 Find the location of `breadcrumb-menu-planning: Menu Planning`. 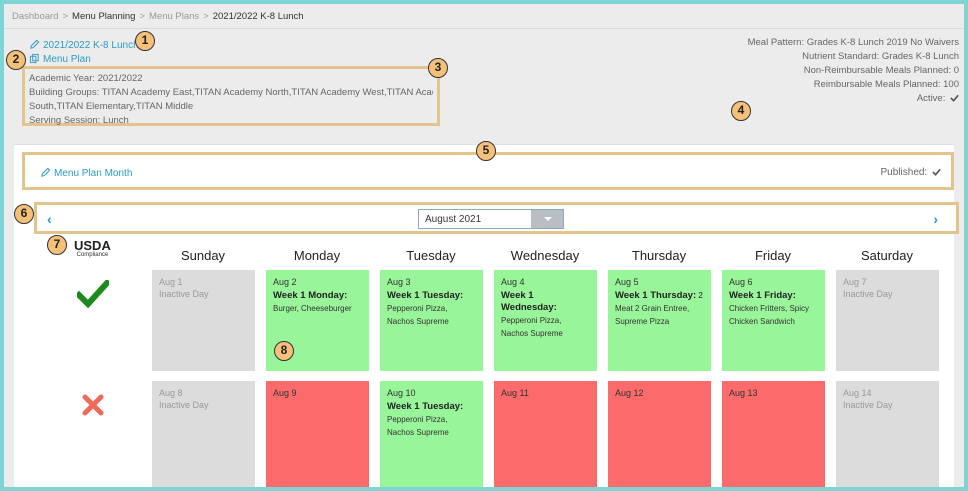

breadcrumb-menu-planning: Menu Planning is located at coordinates (104, 16).